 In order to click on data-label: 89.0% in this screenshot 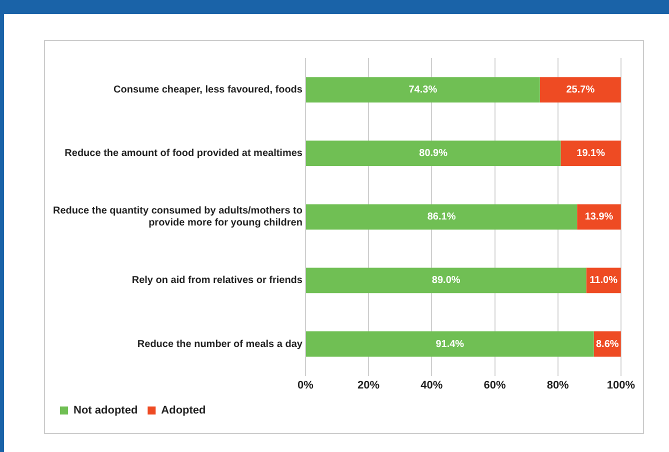, I will do `click(446, 280)`.